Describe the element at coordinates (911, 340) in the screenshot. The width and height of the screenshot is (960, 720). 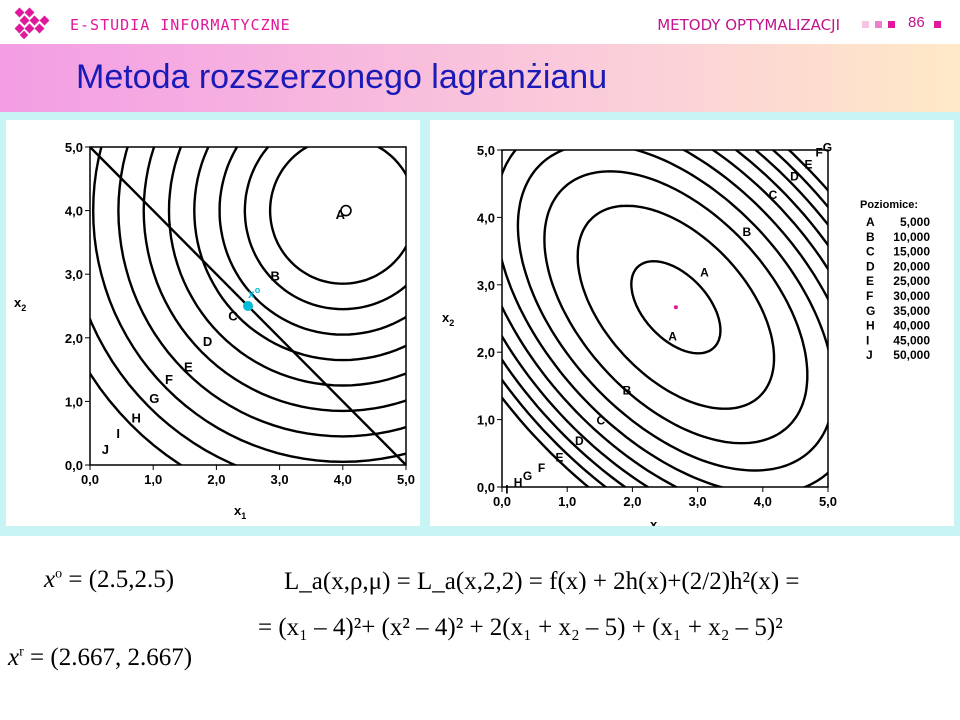
I see `legend-value: 45,000` at that location.